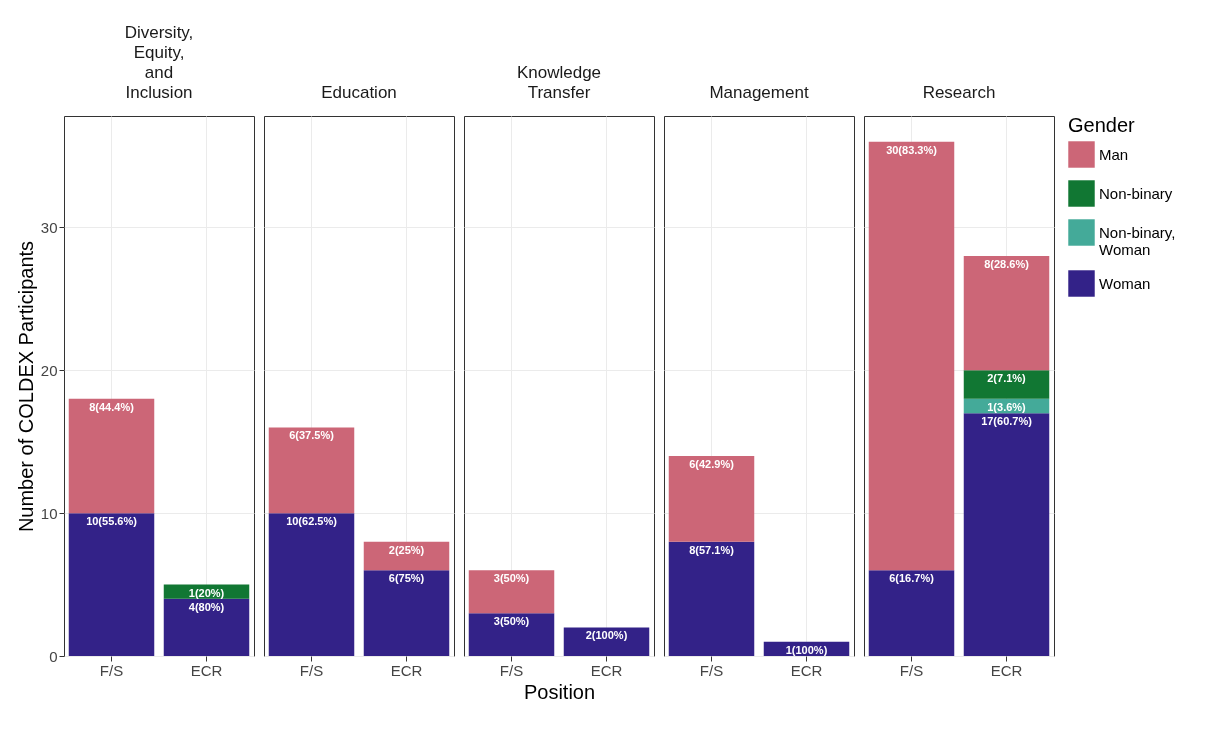  What do you see at coordinates (712, 464) in the screenshot?
I see `data-label: 6(42.9%)` at bounding box center [712, 464].